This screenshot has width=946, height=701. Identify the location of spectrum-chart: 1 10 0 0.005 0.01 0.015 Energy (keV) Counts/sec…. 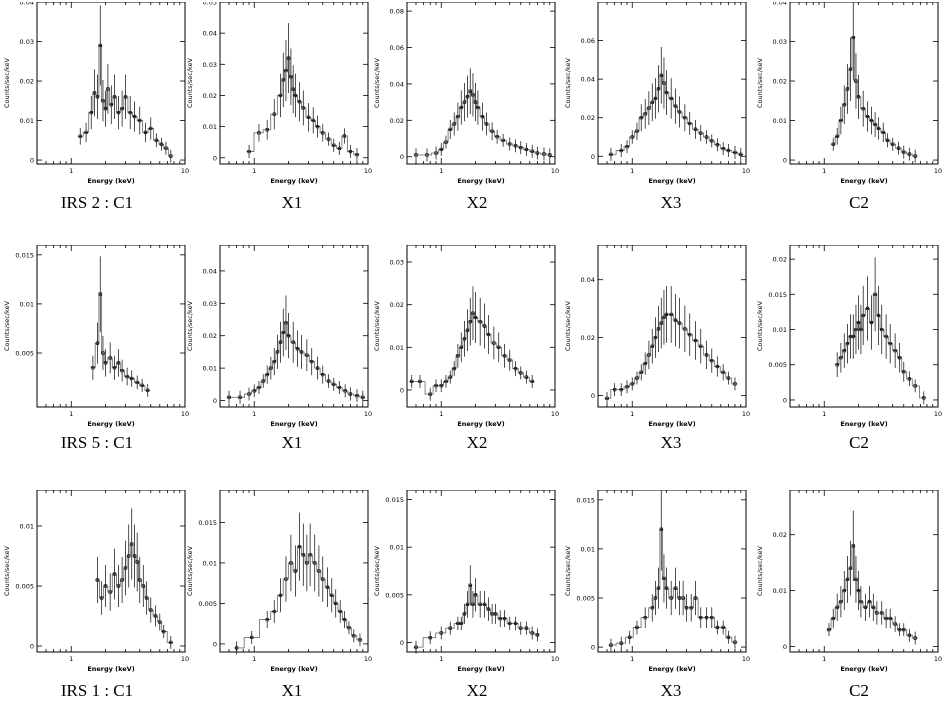
(466, 581).